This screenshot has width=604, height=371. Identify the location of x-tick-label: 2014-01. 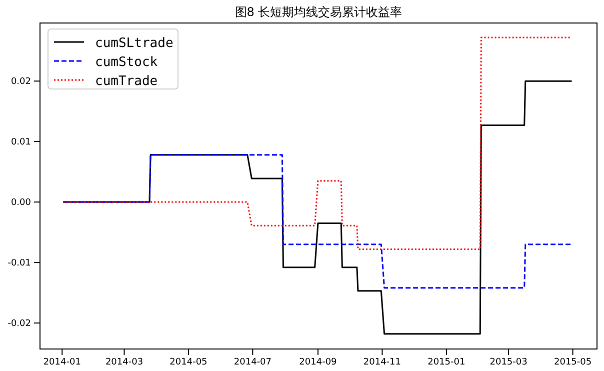
(62, 362).